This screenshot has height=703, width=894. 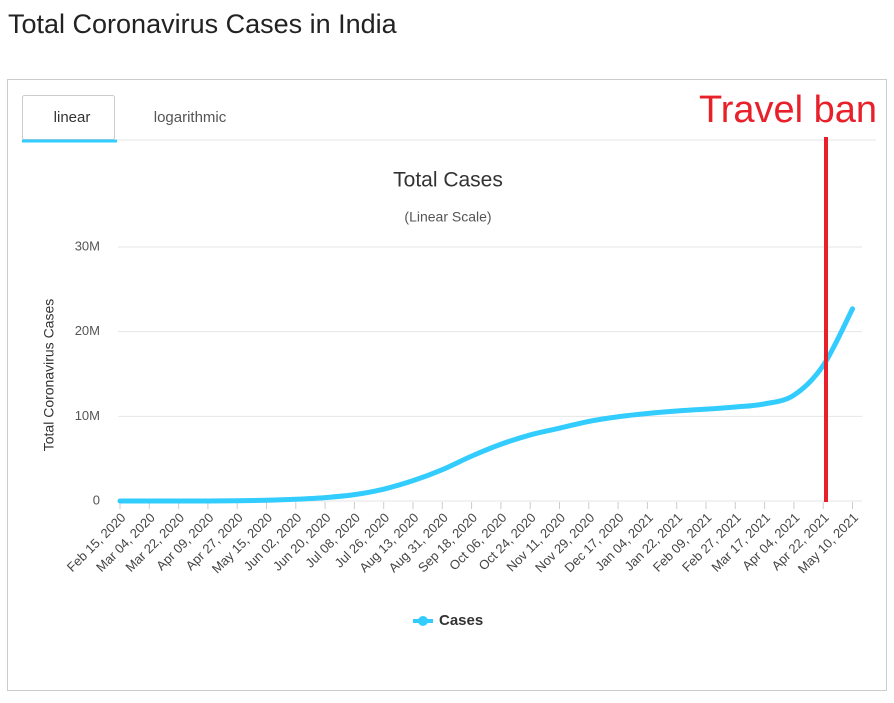 What do you see at coordinates (447, 217) in the screenshot?
I see `chart-subtitle: (Linear Scale)` at bounding box center [447, 217].